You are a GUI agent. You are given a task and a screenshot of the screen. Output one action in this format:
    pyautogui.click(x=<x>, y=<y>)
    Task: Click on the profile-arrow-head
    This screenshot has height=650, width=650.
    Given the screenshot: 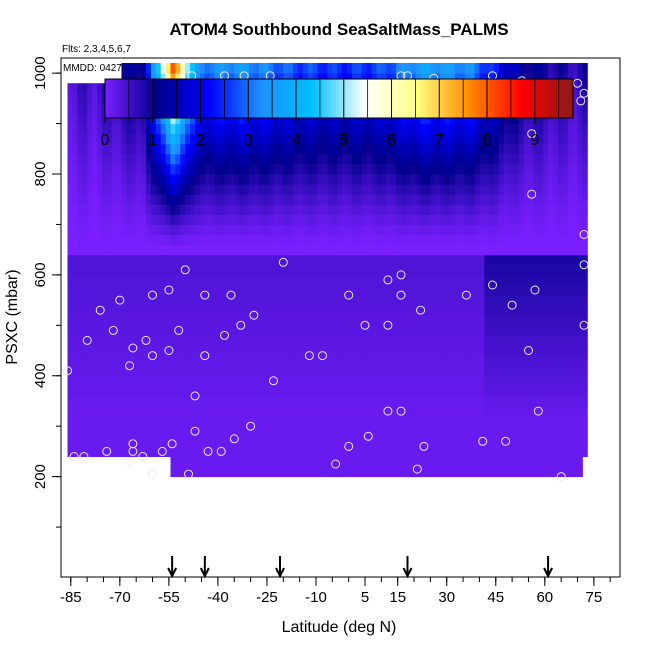 What is the action you would take?
    pyautogui.click(x=172, y=573)
    